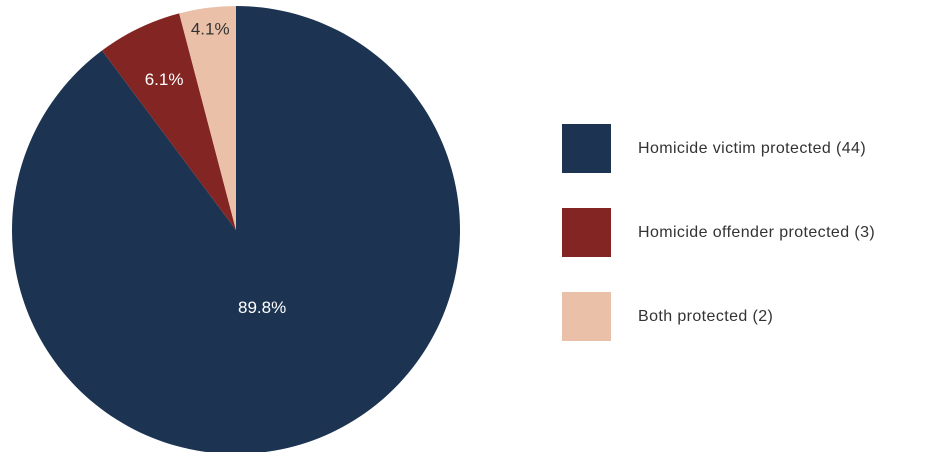 This screenshot has height=452, width=925. Describe the element at coordinates (752, 148) in the screenshot. I see `legend-label-victim-protected: Homicide victim protected (44)` at that location.